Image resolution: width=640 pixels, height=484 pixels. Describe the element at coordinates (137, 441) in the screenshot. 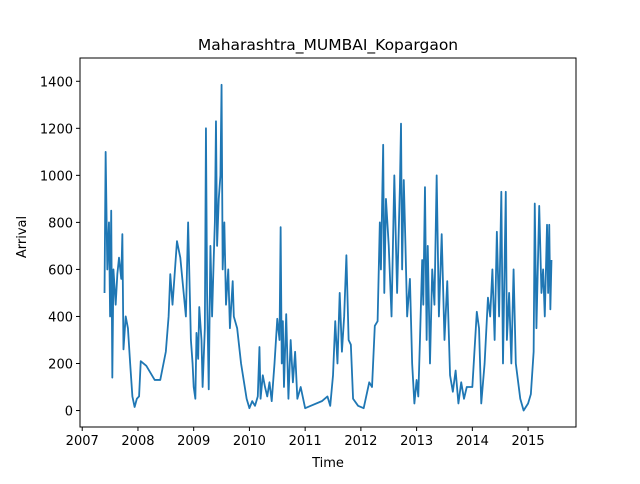

I see `x-tick-label: 2008` at that location.